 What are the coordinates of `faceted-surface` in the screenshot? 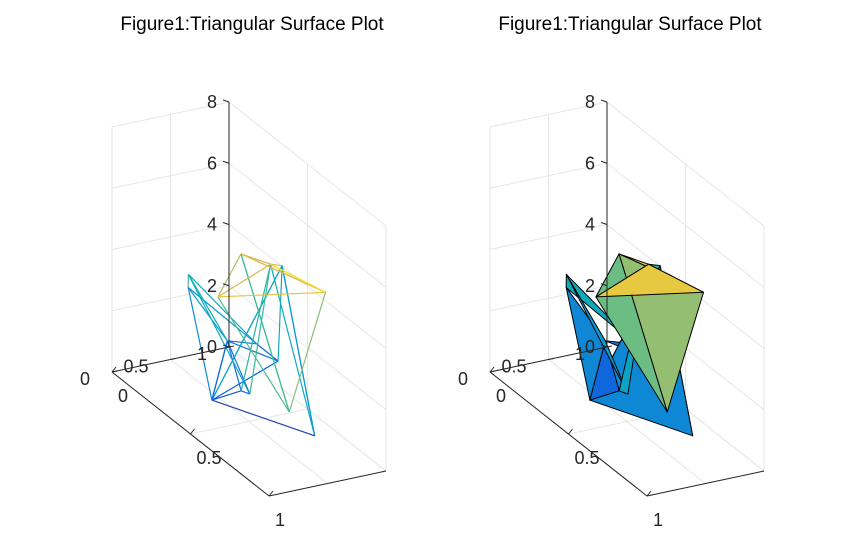 It's located at (634, 345).